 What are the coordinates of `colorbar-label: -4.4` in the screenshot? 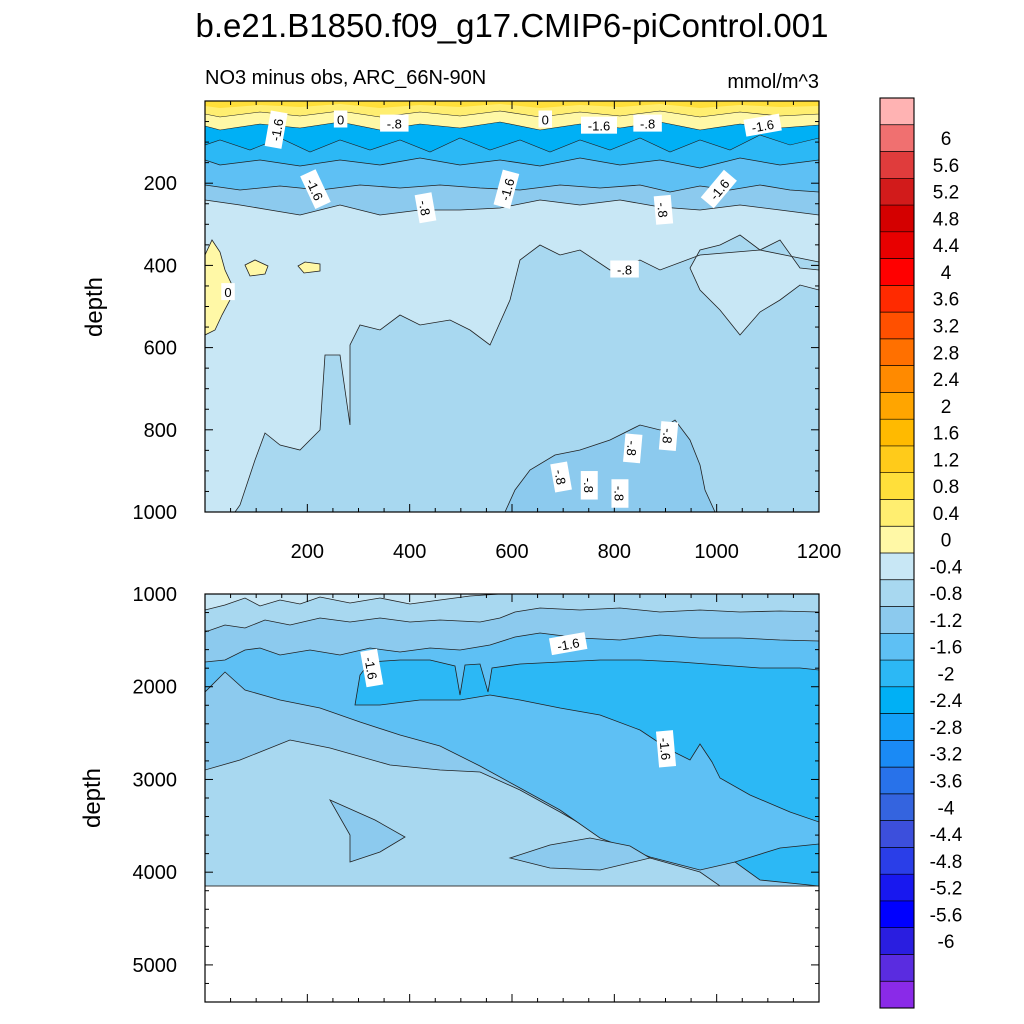 It's located at (946, 835).